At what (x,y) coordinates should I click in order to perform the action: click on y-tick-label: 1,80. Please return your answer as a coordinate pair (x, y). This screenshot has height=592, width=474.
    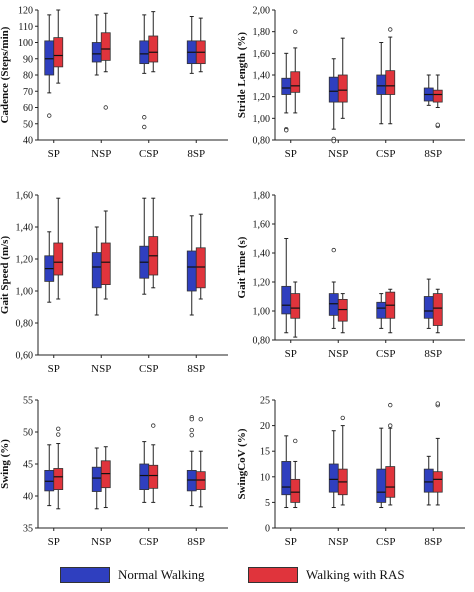
    Looking at the image, I should click on (262, 196).